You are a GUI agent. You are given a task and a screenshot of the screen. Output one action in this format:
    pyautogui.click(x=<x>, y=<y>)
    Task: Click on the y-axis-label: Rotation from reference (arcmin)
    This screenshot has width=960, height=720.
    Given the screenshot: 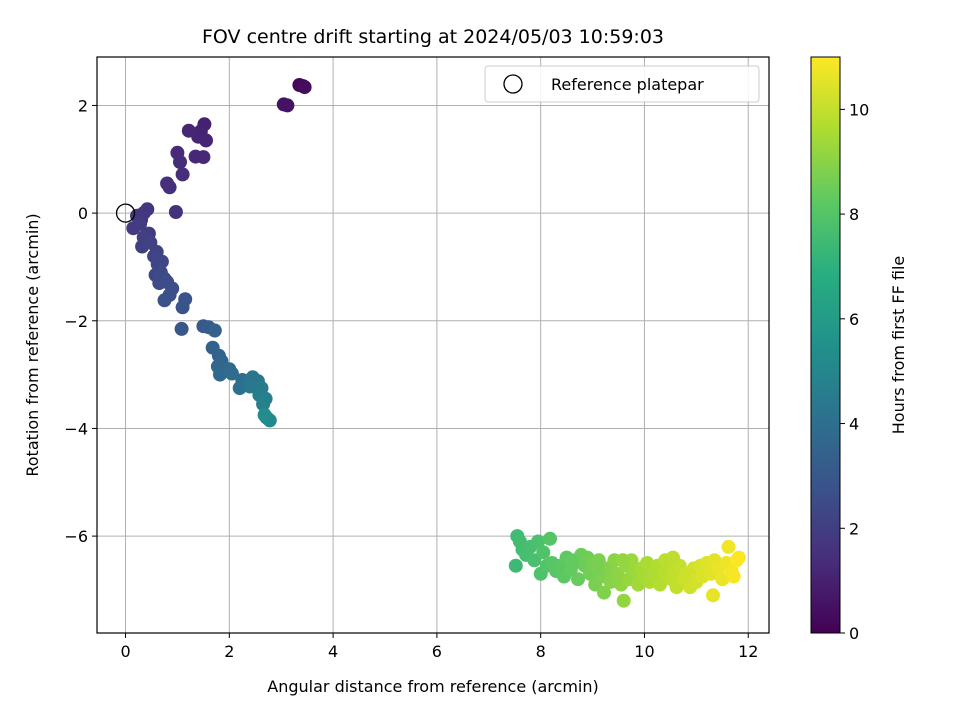 What is the action you would take?
    pyautogui.click(x=32, y=344)
    